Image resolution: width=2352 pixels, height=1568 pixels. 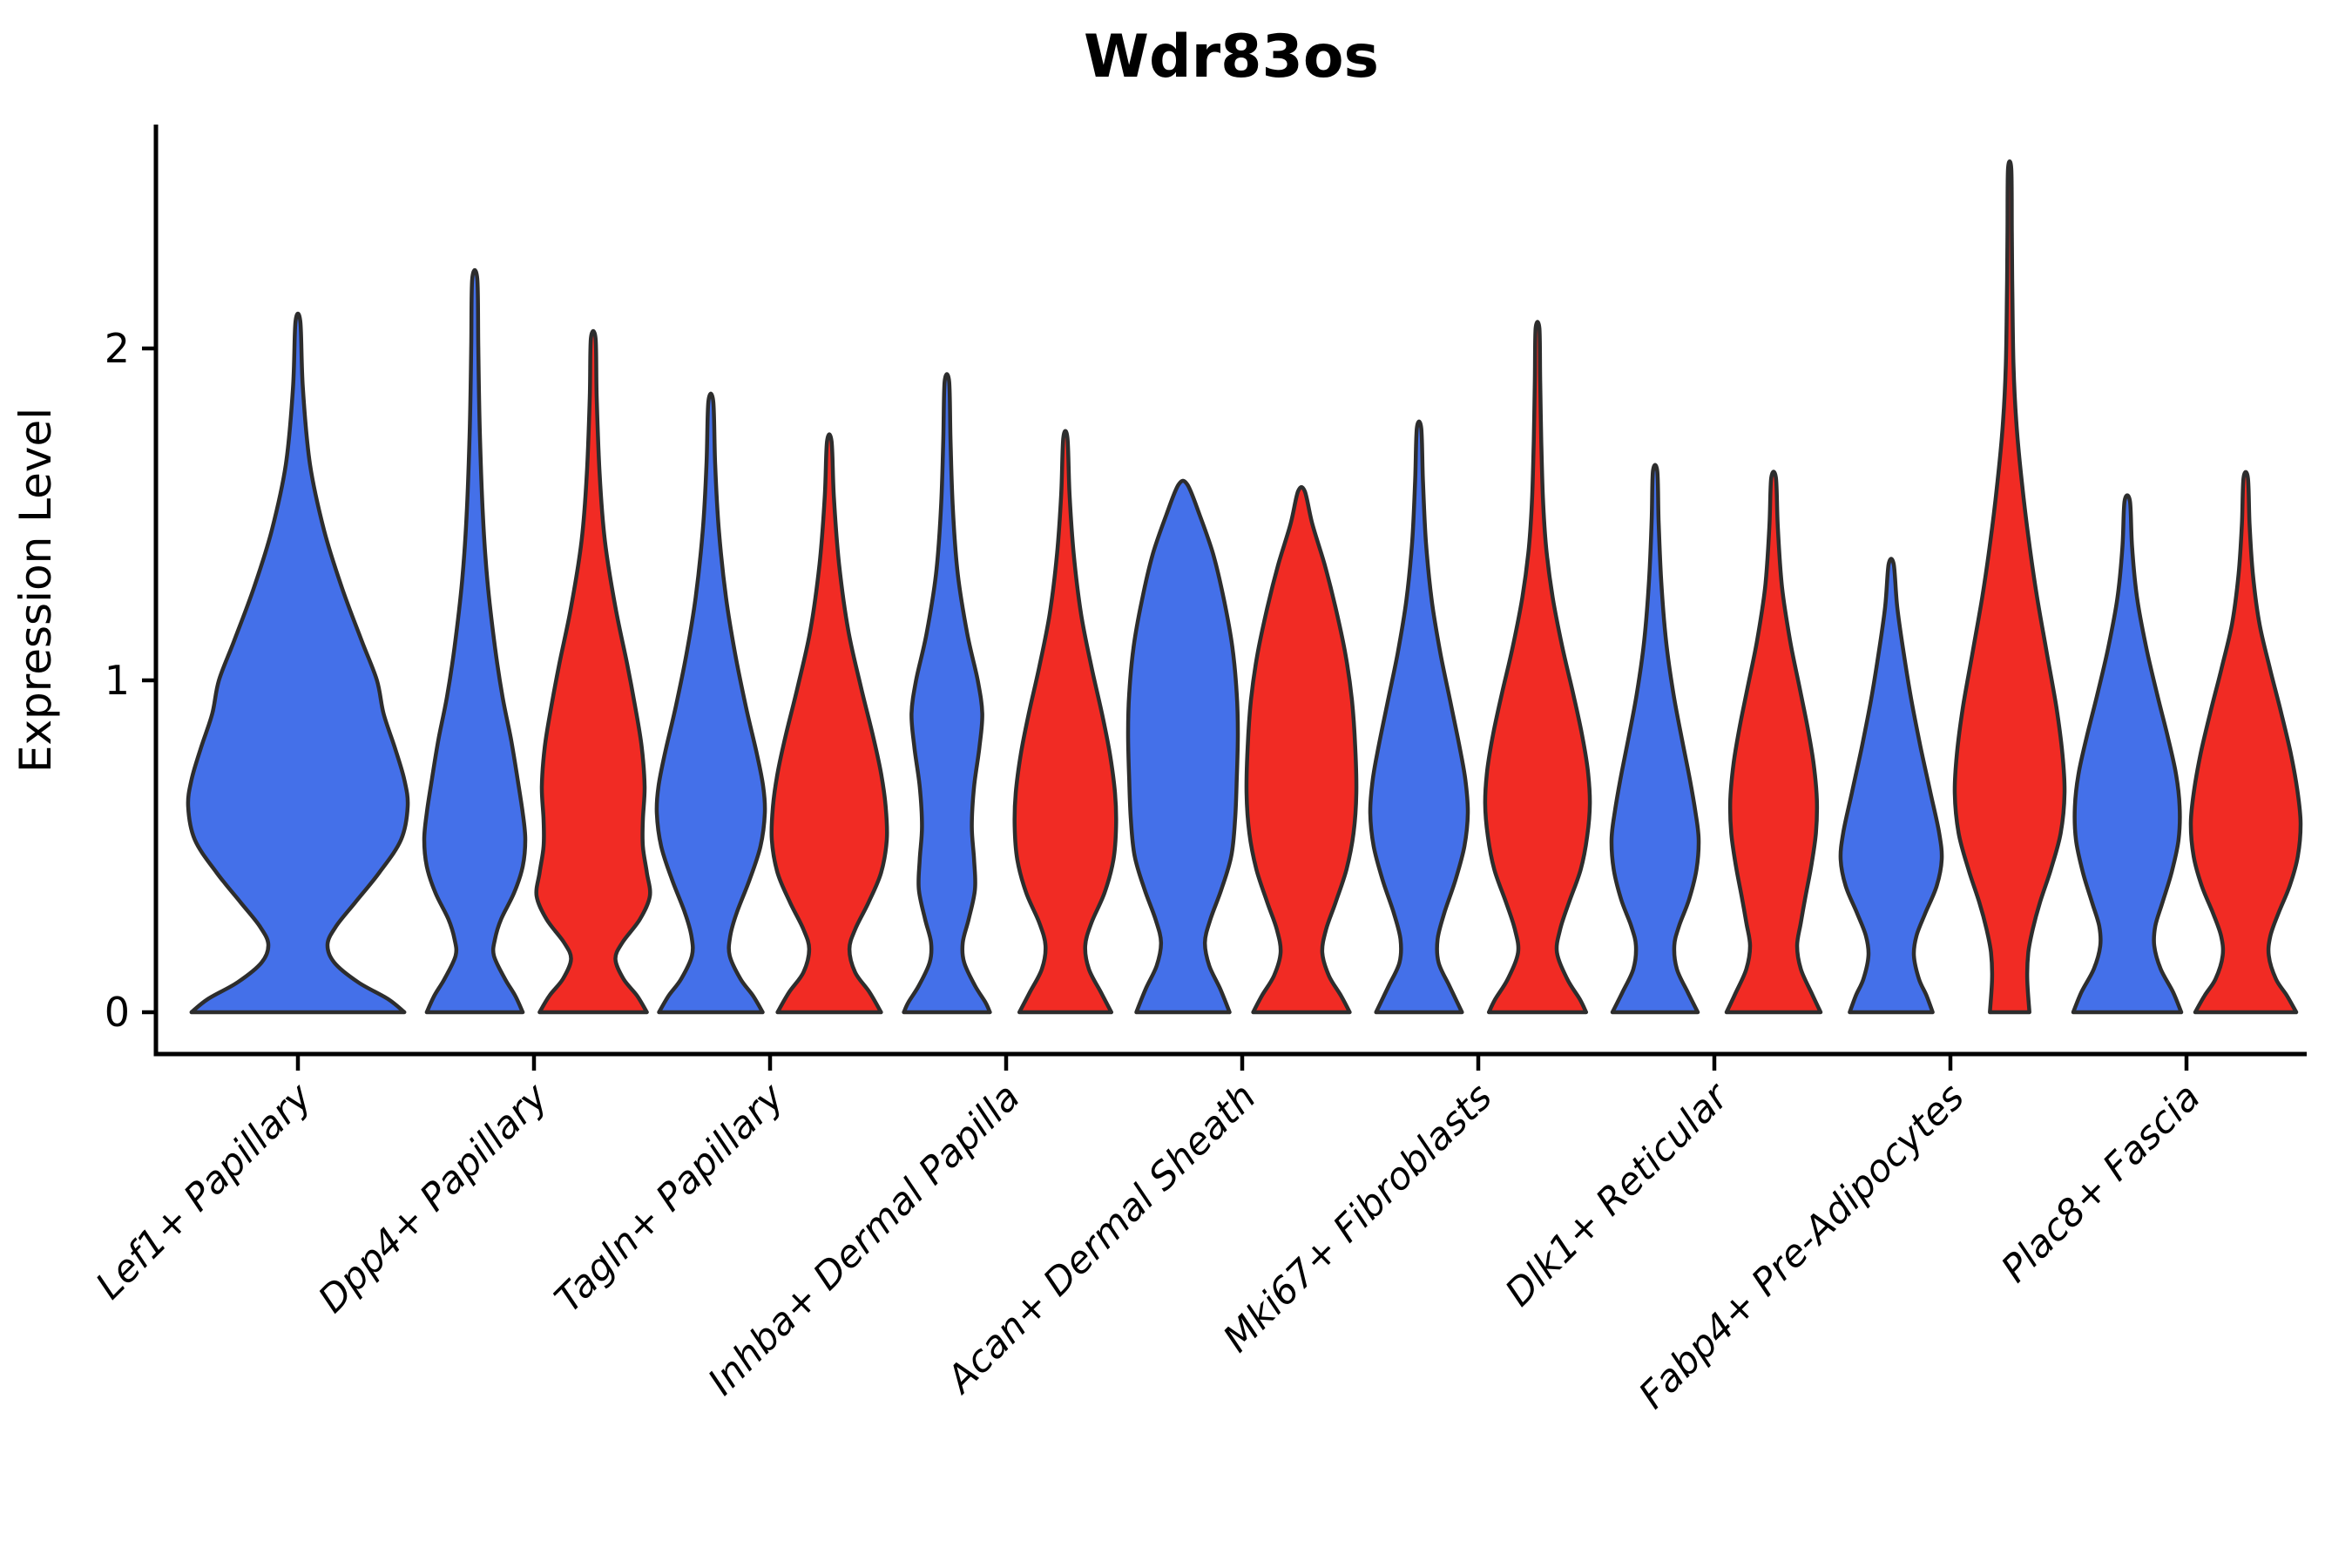 I want to click on x-tick-label-0: Lef1+ Papillary, so click(x=204, y=1191).